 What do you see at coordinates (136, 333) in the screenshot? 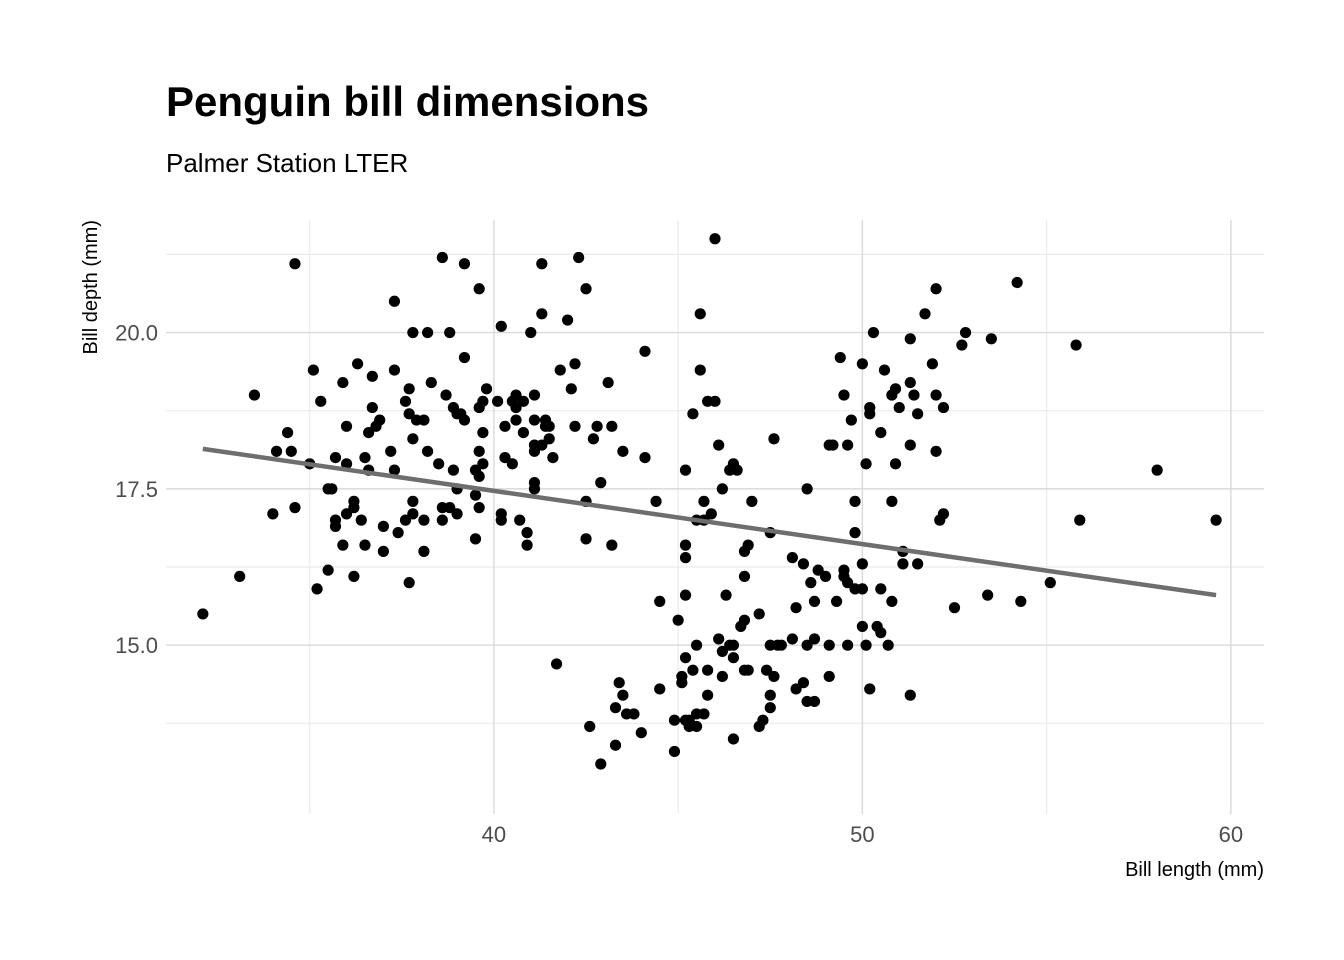
I see `y-tick-label: 20.0` at bounding box center [136, 333].